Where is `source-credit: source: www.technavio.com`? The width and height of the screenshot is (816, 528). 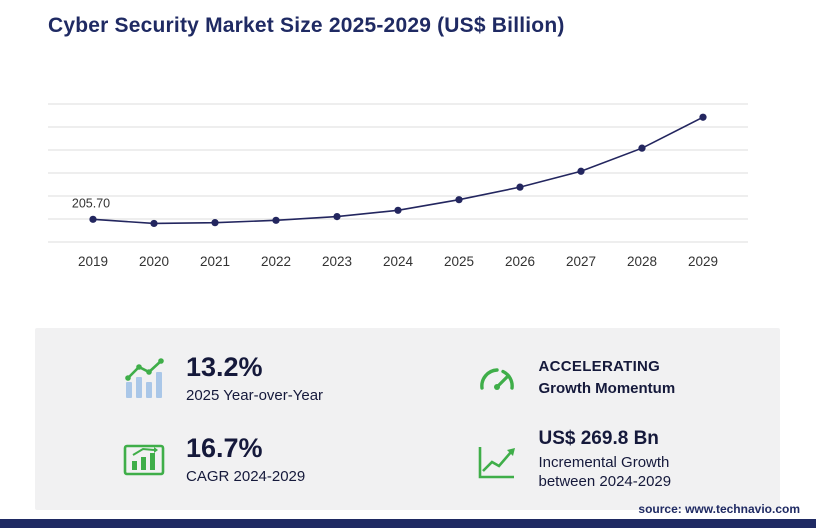
source-credit: source: www.technavio.com is located at coordinates (719, 509).